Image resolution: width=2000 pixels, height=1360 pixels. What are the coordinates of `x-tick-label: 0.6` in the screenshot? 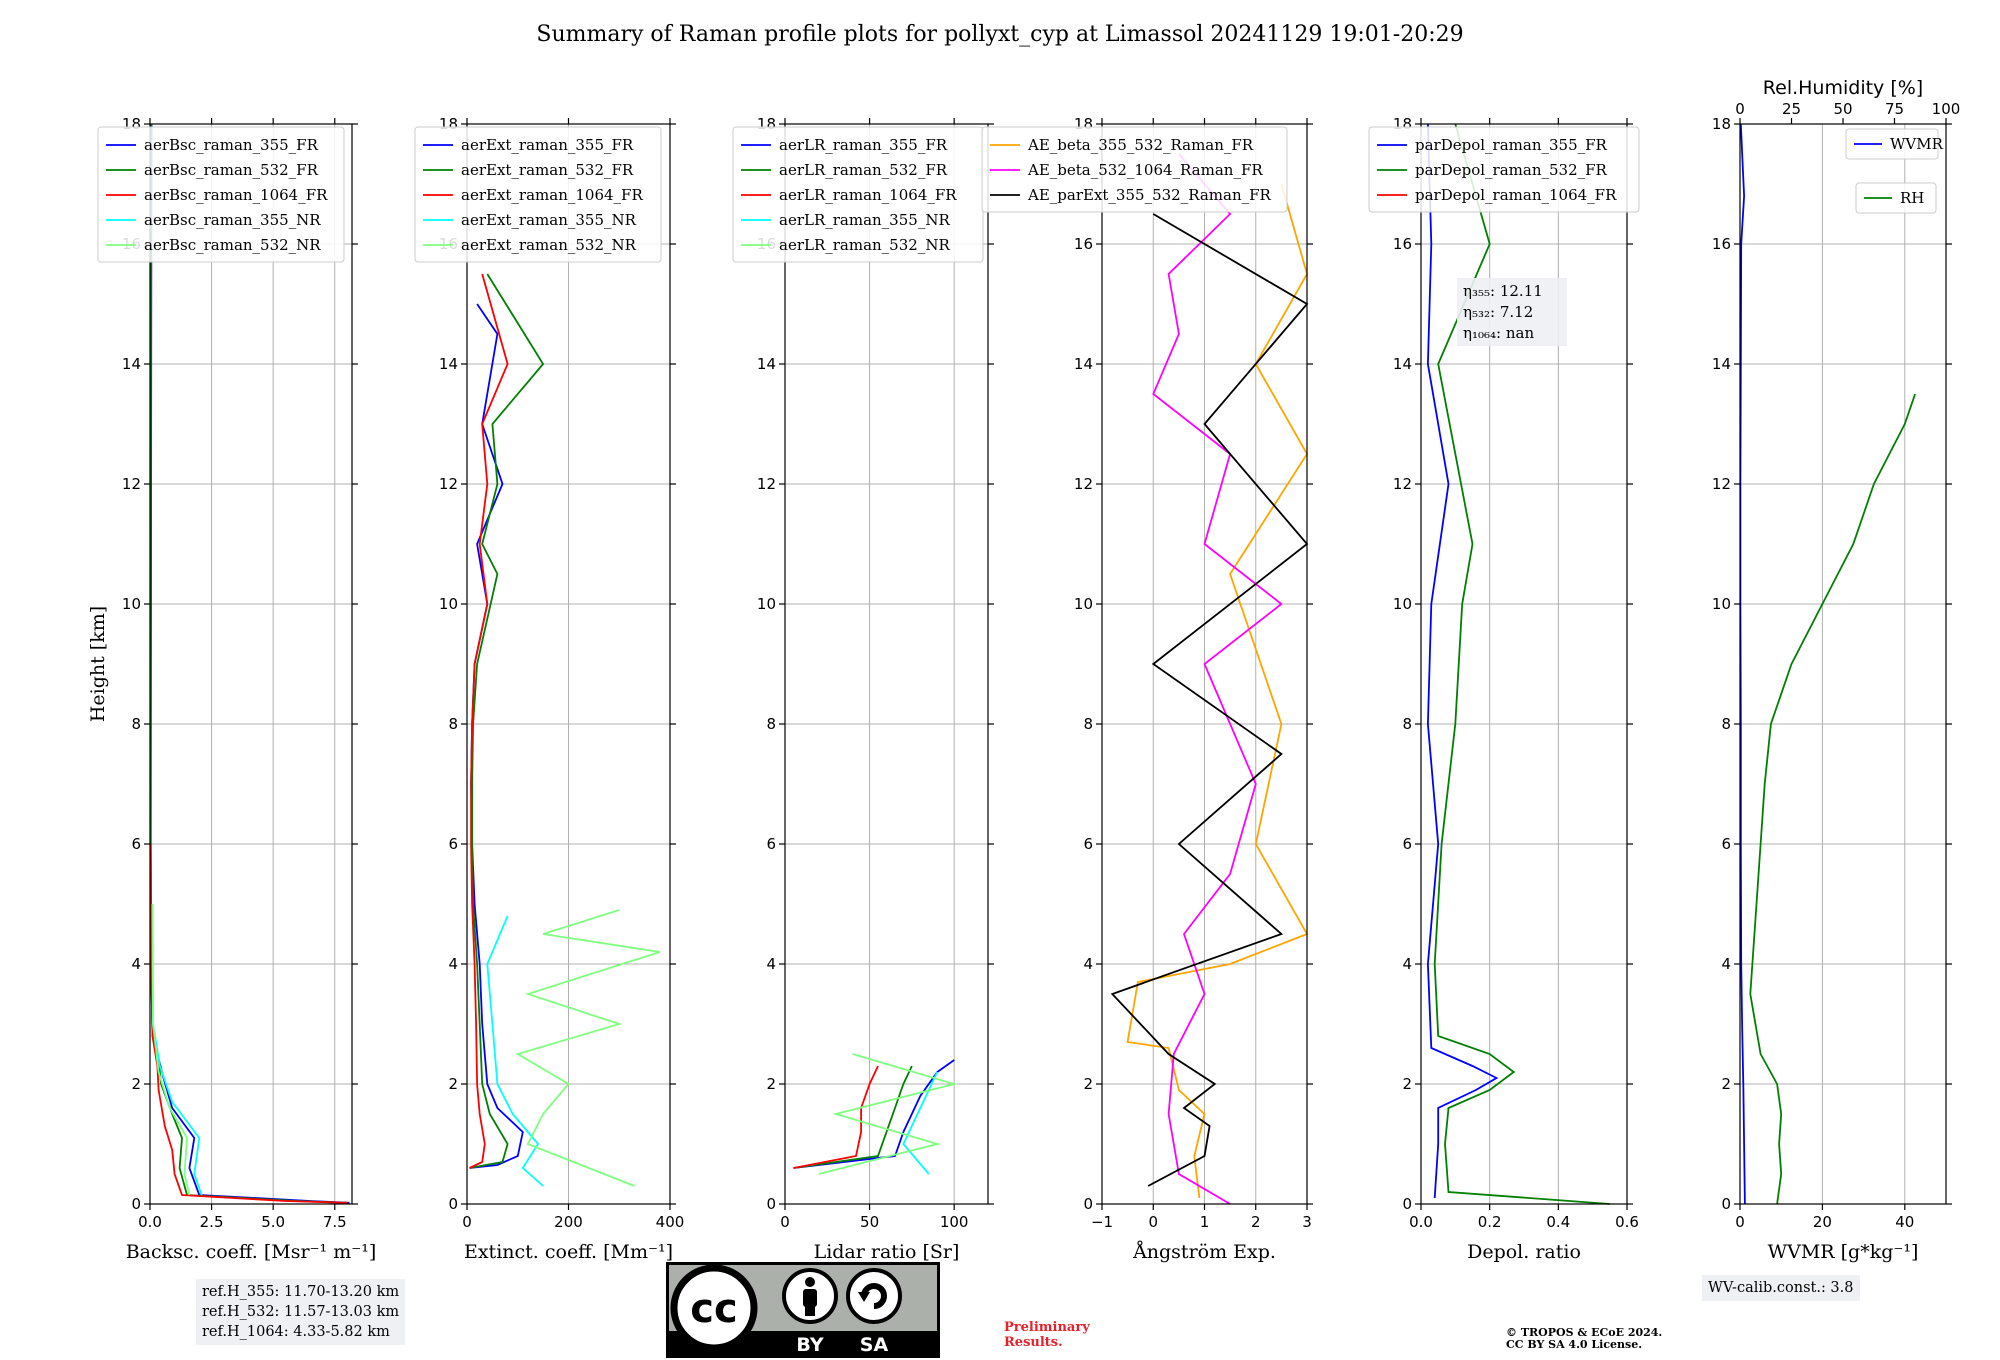 It's located at (1627, 1222).